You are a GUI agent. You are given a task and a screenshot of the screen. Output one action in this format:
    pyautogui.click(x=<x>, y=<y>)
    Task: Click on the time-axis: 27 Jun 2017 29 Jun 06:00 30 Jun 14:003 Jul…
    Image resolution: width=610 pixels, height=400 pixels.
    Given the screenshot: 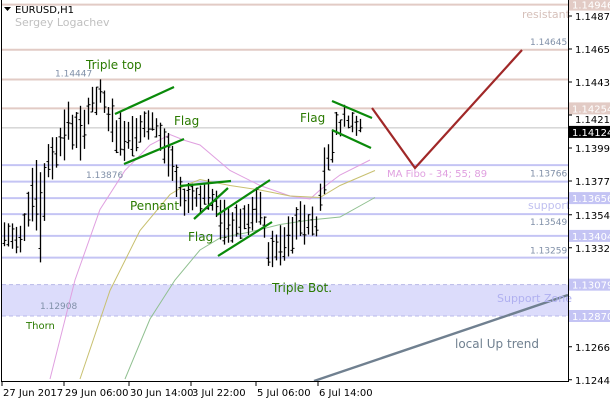 What is the action you would take?
    pyautogui.click(x=187, y=390)
    